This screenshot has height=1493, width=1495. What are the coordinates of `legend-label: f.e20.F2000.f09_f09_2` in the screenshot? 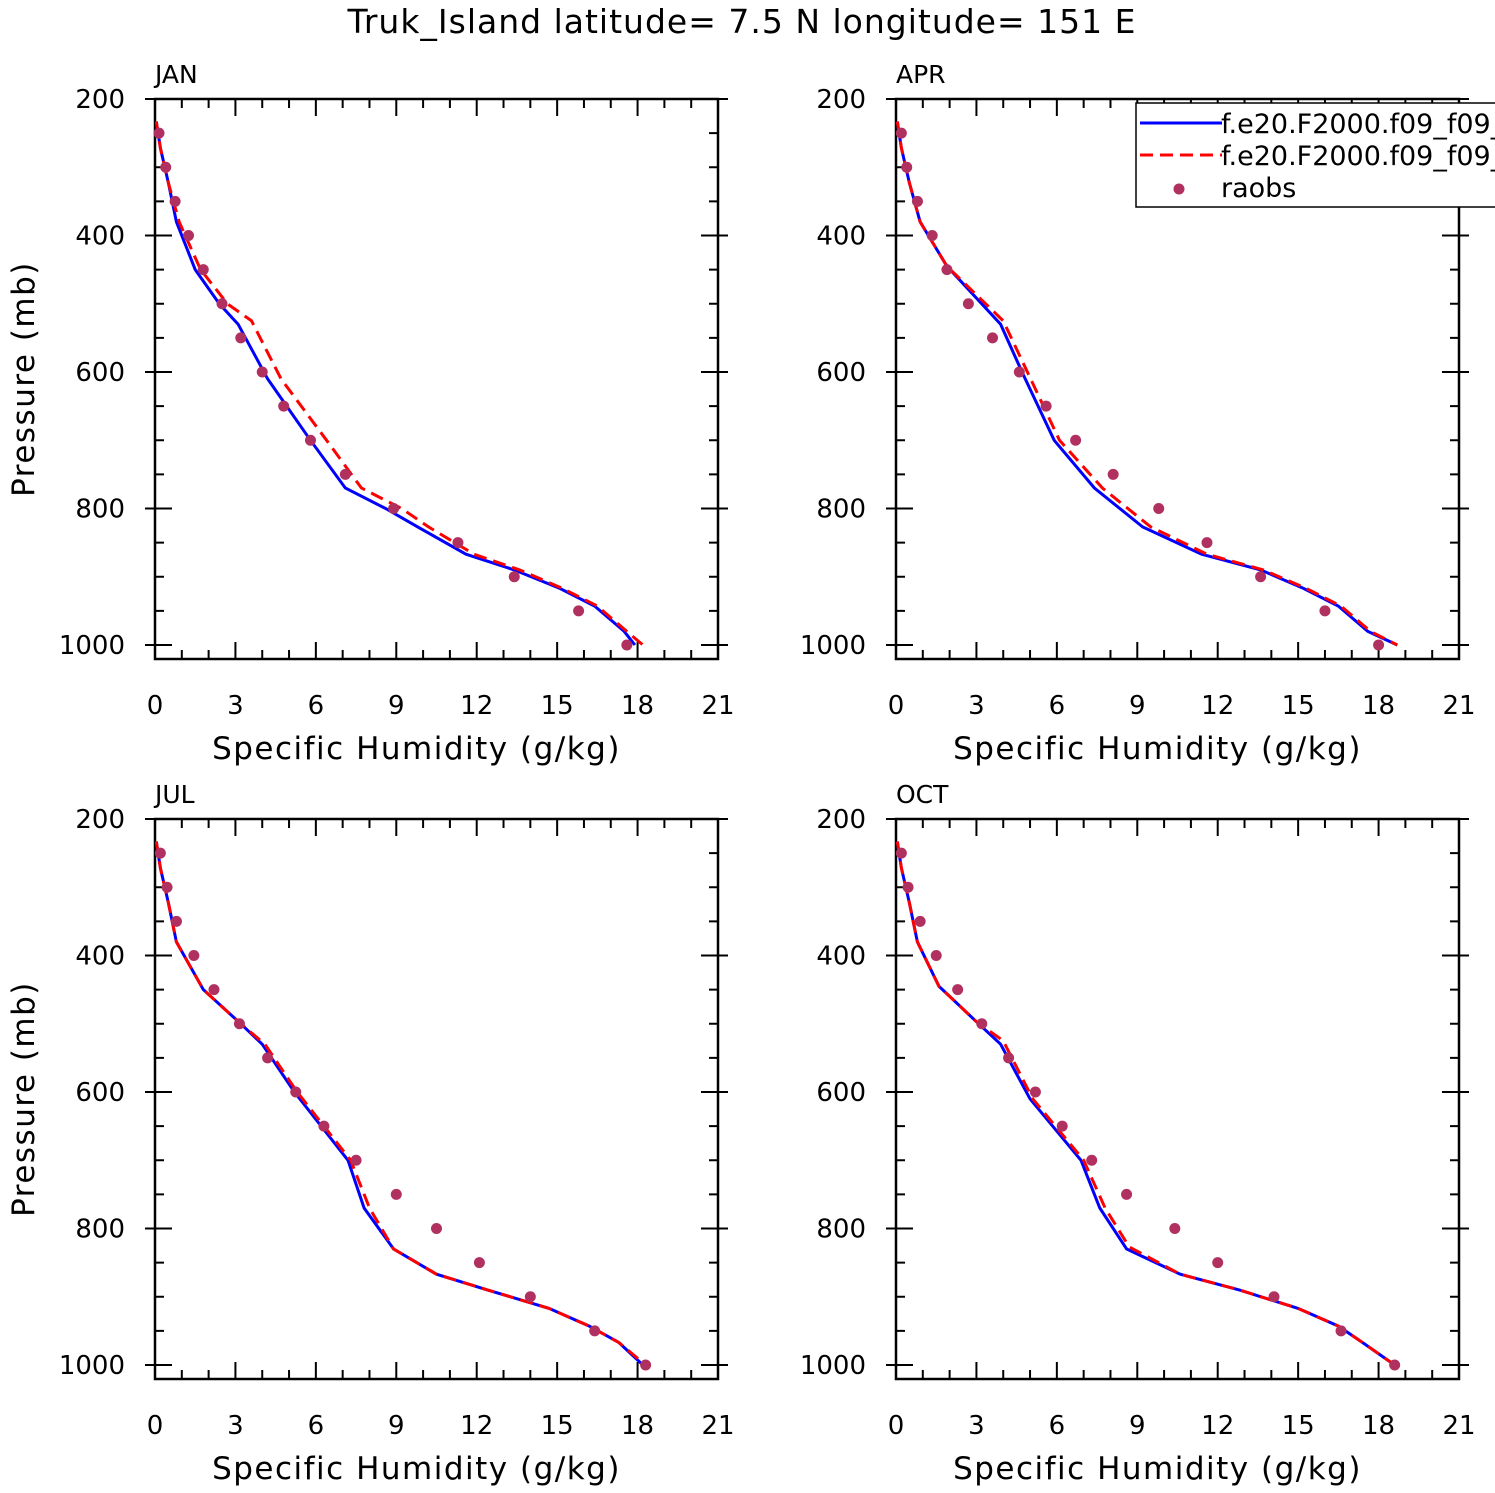 It's located at (1358, 156).